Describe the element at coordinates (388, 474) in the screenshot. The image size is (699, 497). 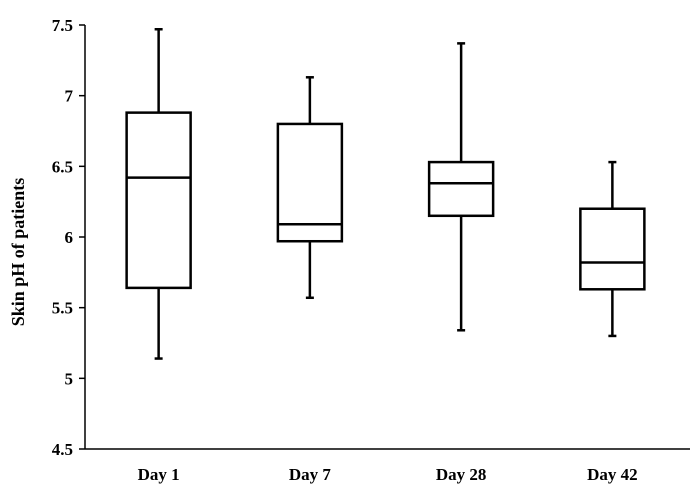
I see `x-category-labels: Day 1 Day 7 Day 28 Day 42` at that location.